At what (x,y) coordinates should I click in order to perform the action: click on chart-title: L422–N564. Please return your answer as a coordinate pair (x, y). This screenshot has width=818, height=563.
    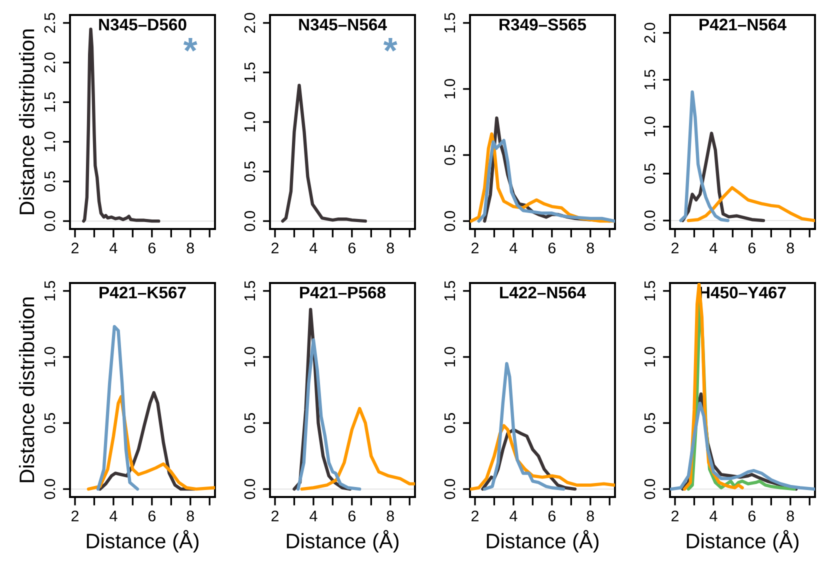
    Looking at the image, I should click on (543, 292).